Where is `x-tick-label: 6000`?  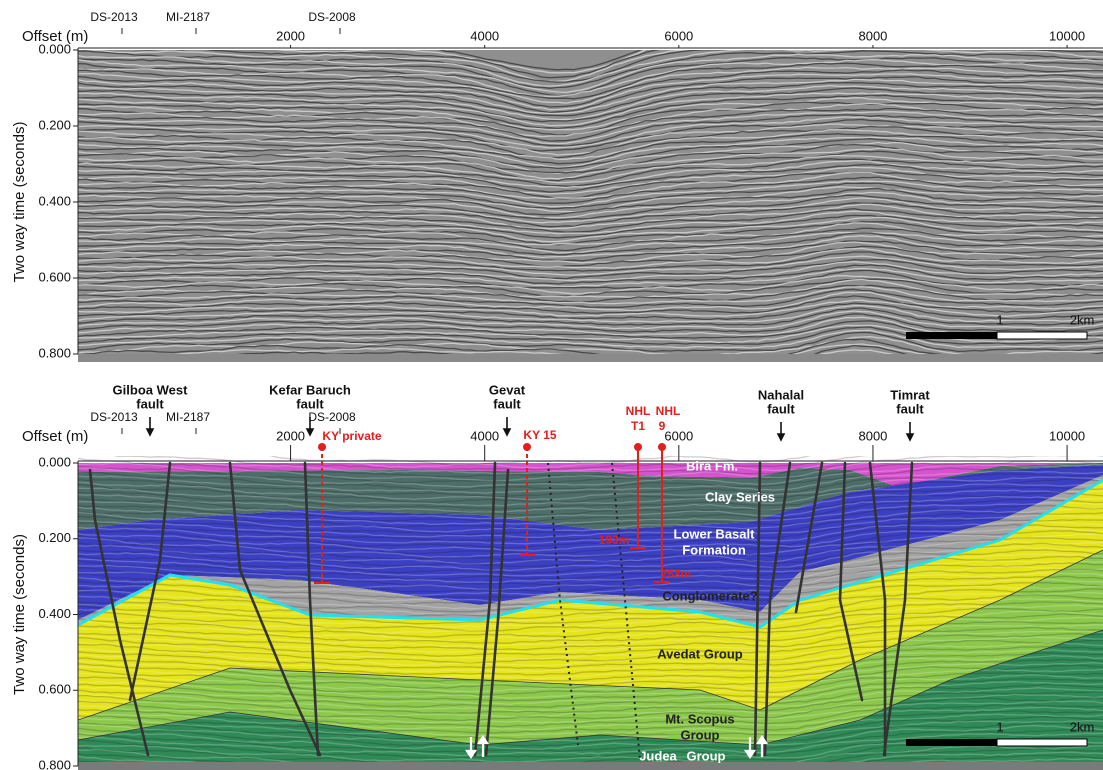 x-tick-label: 6000 is located at coordinates (678, 435).